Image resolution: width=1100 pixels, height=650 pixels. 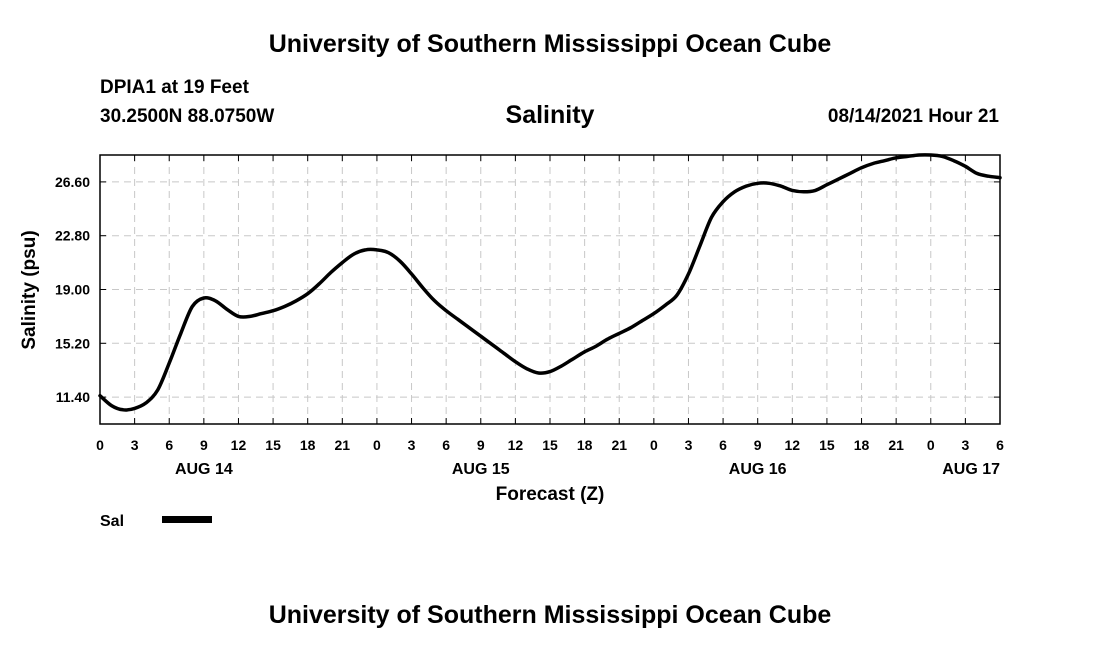 I want to click on date-label: AUG 15, so click(x=481, y=469).